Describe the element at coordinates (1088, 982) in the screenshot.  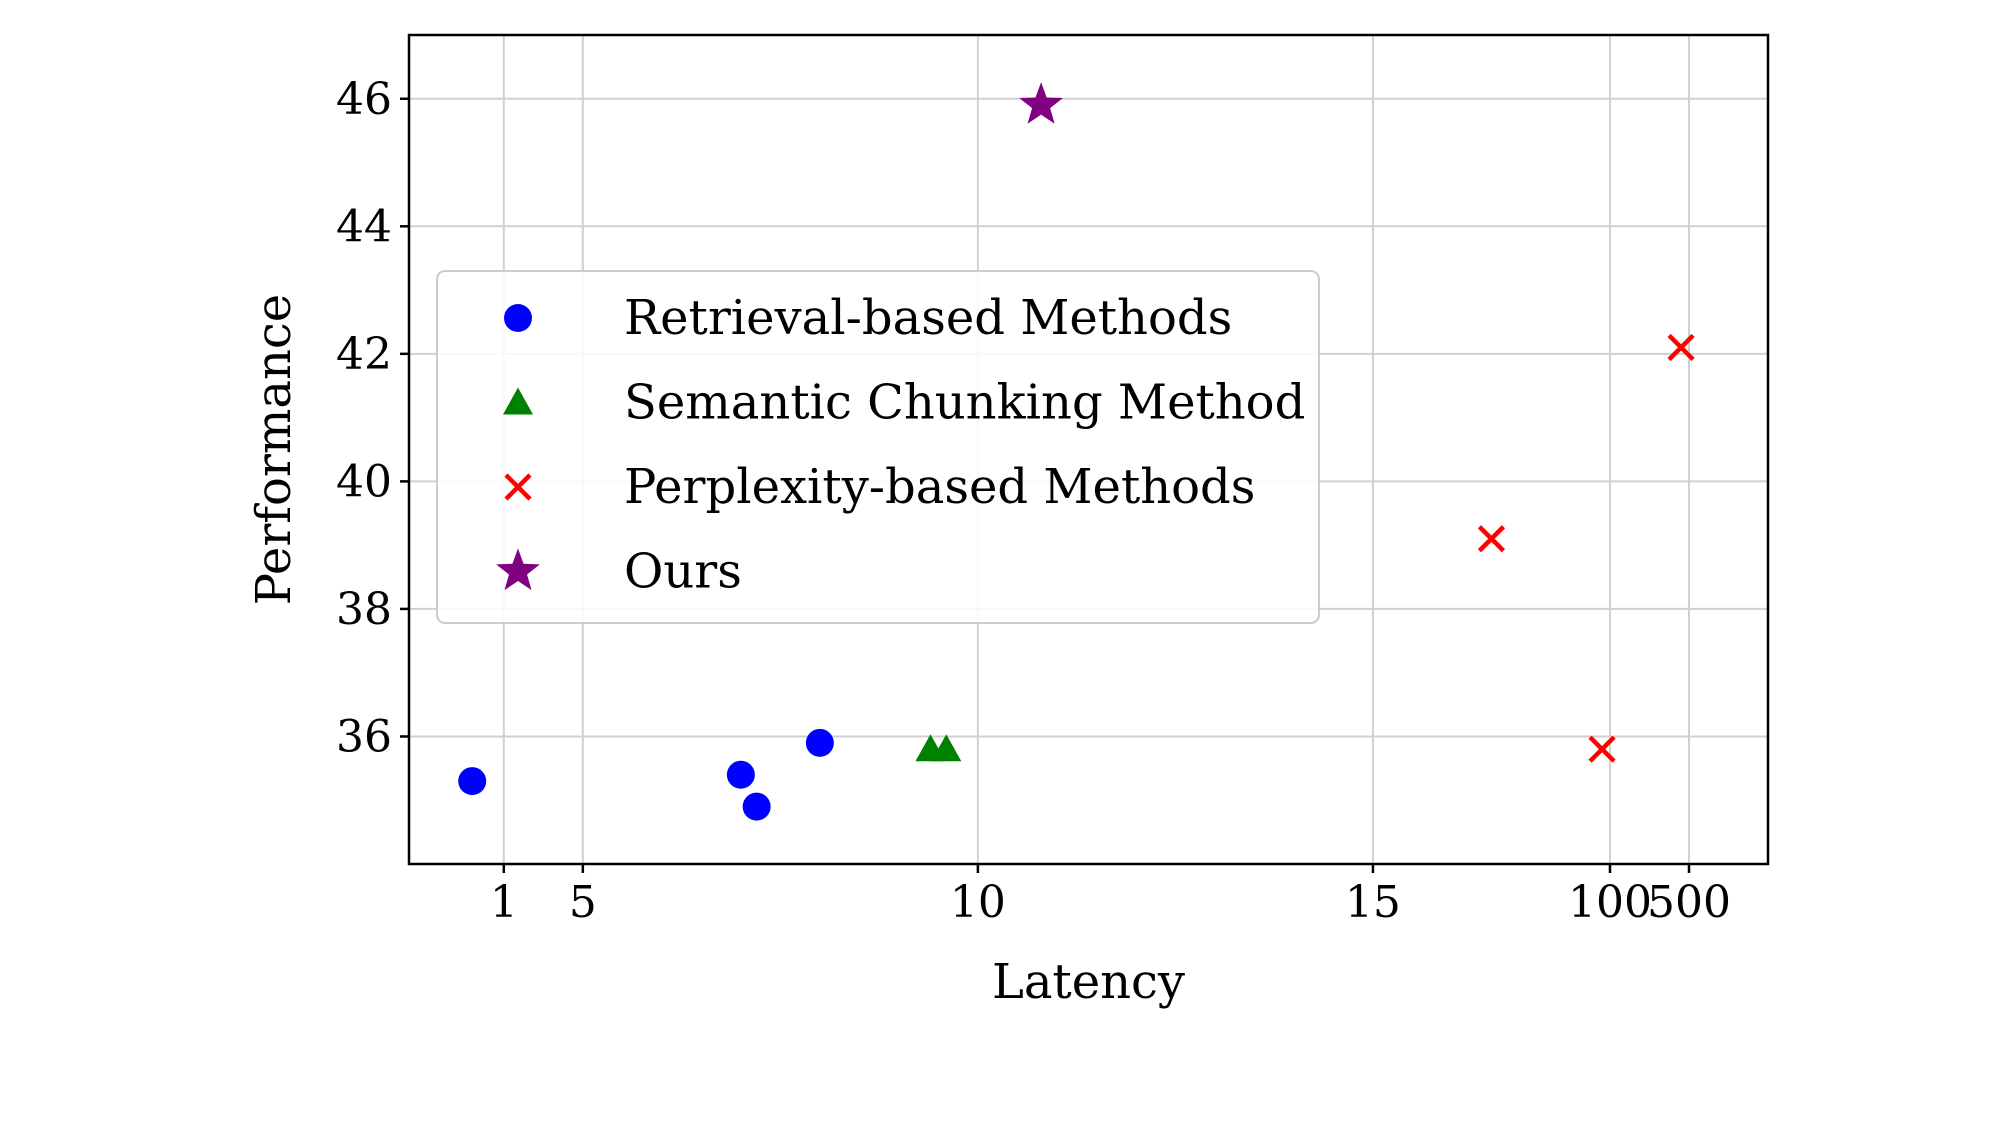
I see `x-axis-label: Latency` at that location.